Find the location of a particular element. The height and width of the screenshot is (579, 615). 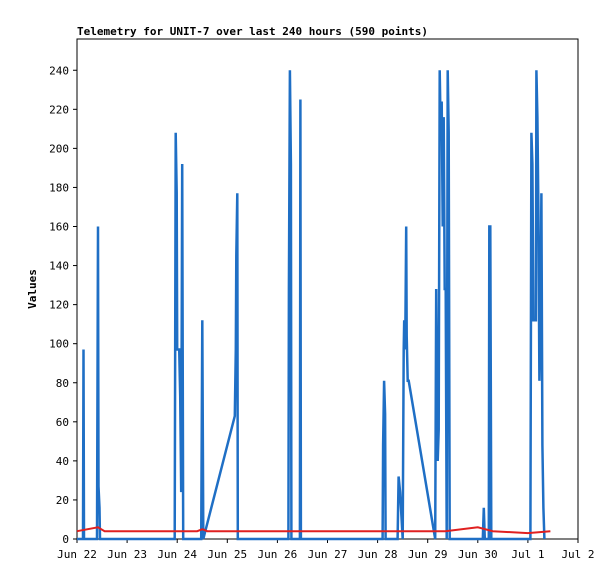

y-tick-label: 160 is located at coordinates (59, 227).